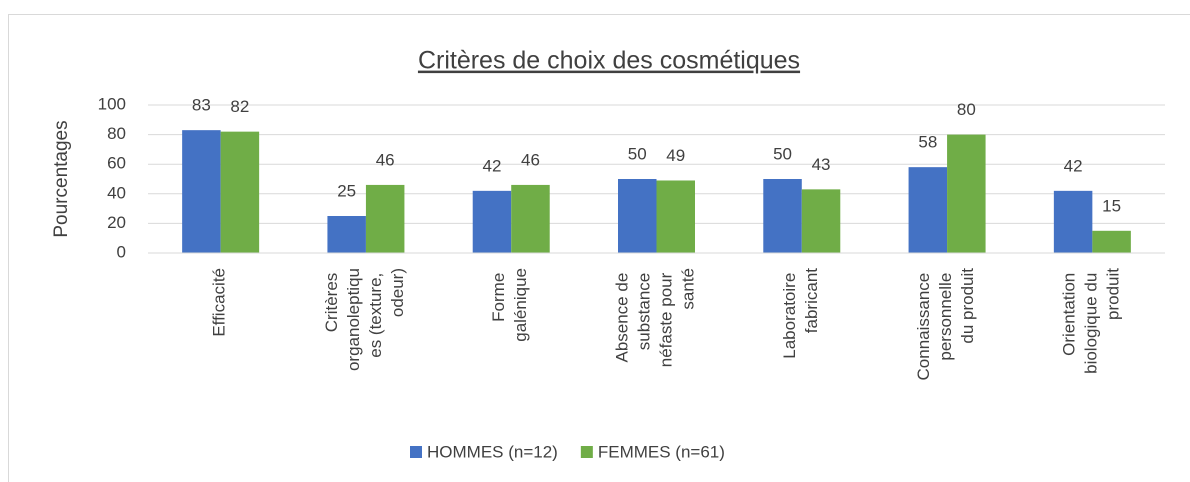 Image resolution: width=1190 pixels, height=482 pixels. Describe the element at coordinates (499, 295) in the screenshot. I see `x-tick-line: Forme` at that location.